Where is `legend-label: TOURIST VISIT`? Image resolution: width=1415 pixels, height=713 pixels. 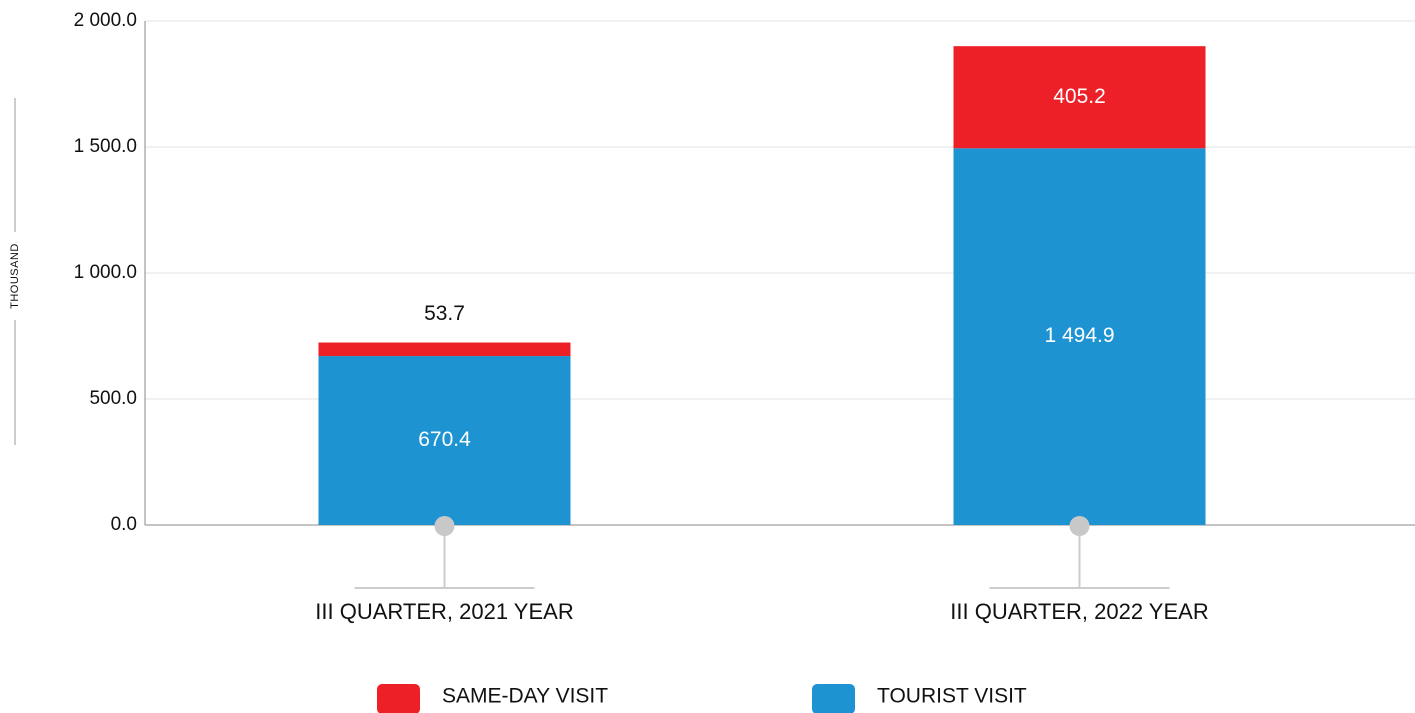 legend-label: TOURIST VISIT is located at coordinates (952, 696).